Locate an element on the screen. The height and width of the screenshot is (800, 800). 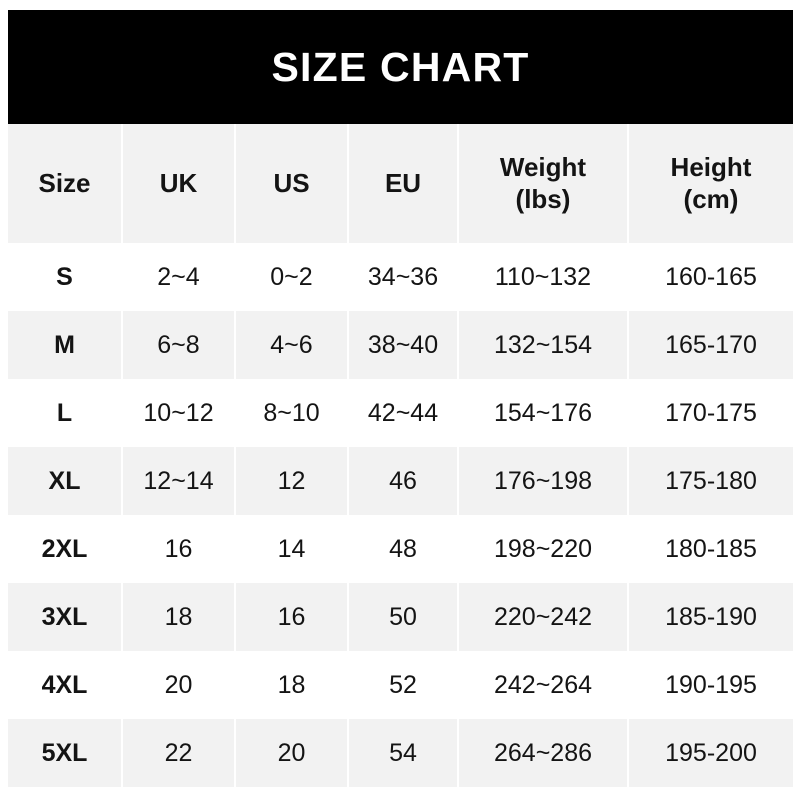
table-row: 2XL 16 14 48 198~220 180-185 is located at coordinates (400, 549).